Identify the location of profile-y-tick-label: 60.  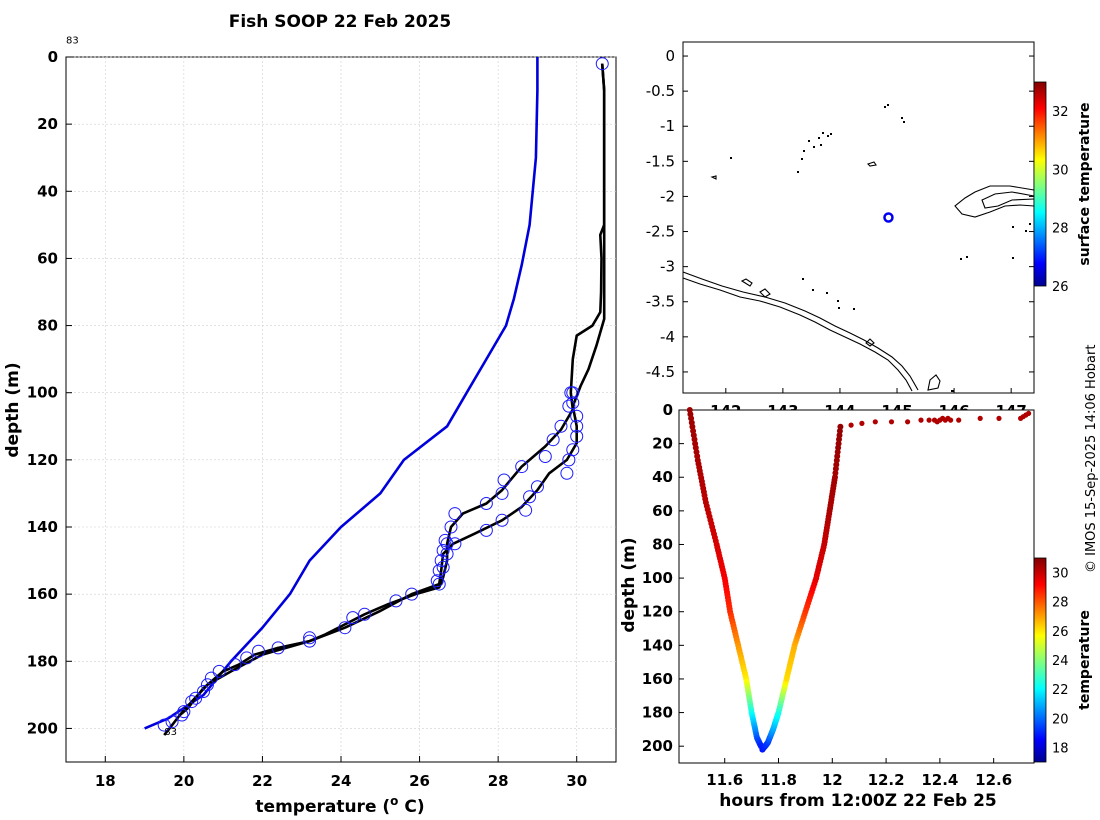
(47, 258).